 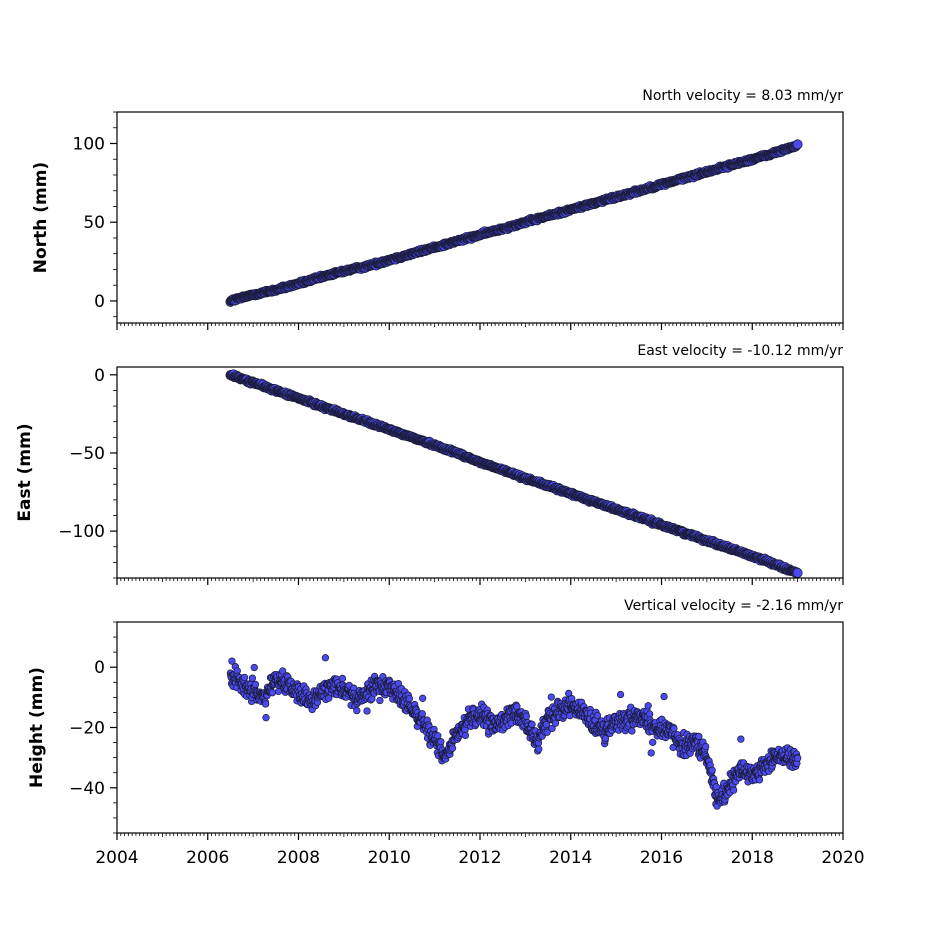 What do you see at coordinates (87, 729) in the screenshot?
I see `y-tick-label: −20` at bounding box center [87, 729].